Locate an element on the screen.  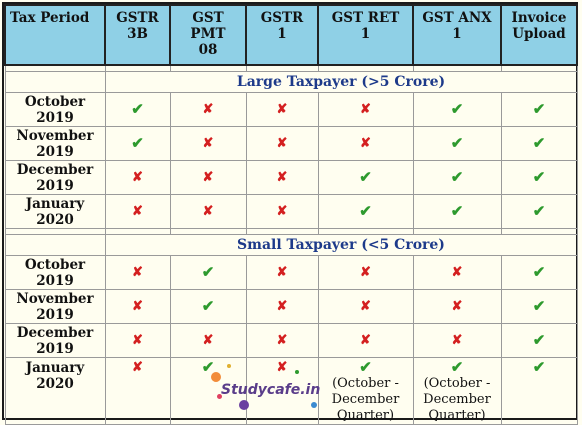
header-invoice-upload: Invoice Upload is located at coordinates (539, 35).